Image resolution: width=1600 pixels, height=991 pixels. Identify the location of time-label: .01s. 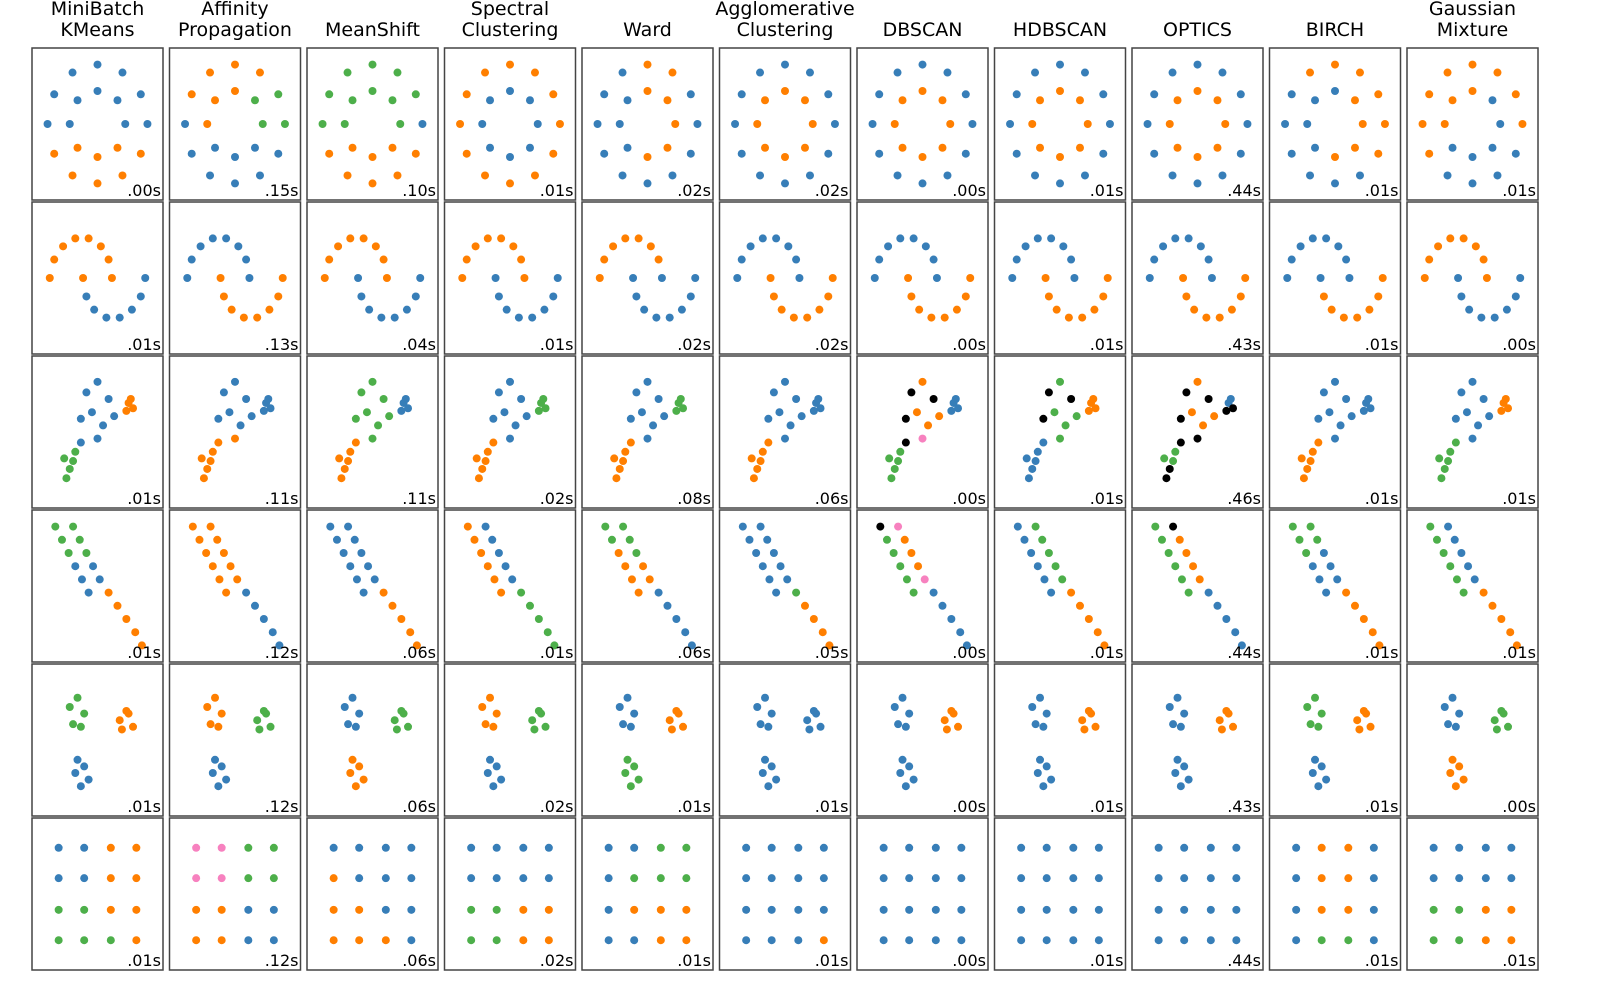
(1382, 960).